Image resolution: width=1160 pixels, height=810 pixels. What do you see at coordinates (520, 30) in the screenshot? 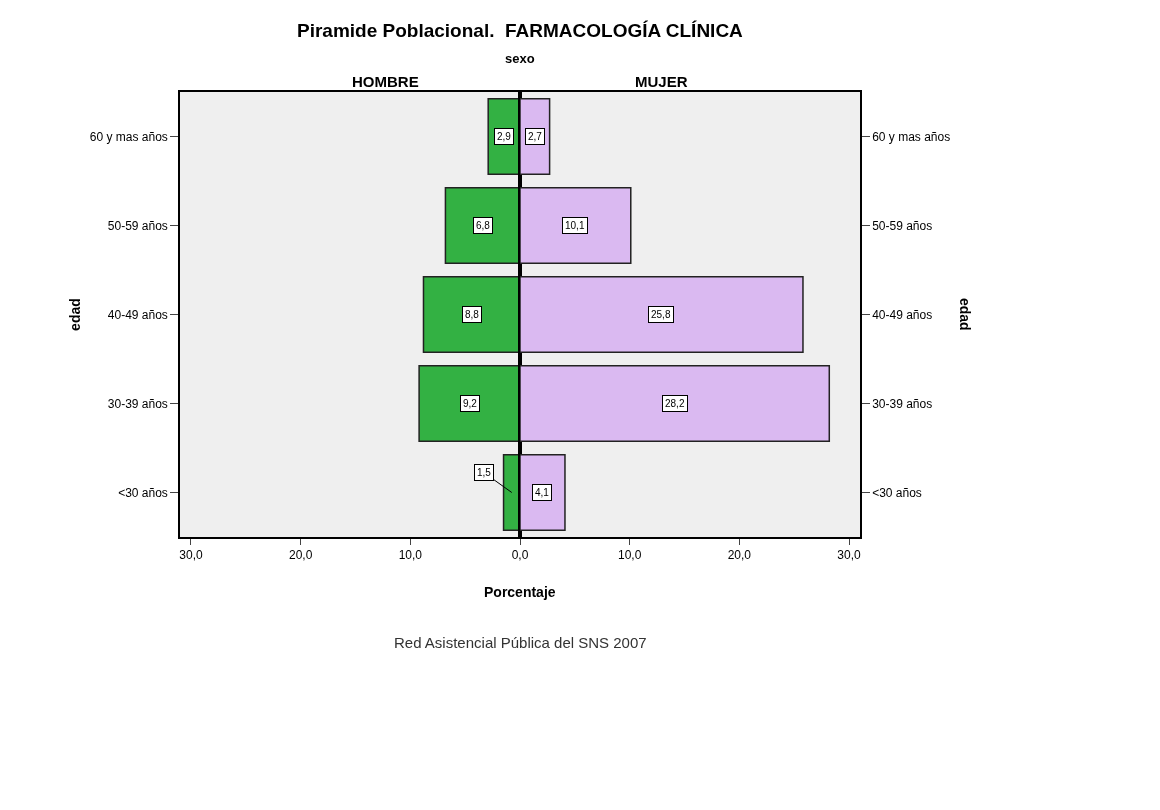
I see `text: Piramide Poblacional. FARMACOLOGÍA CLÍNICA` at bounding box center [520, 30].